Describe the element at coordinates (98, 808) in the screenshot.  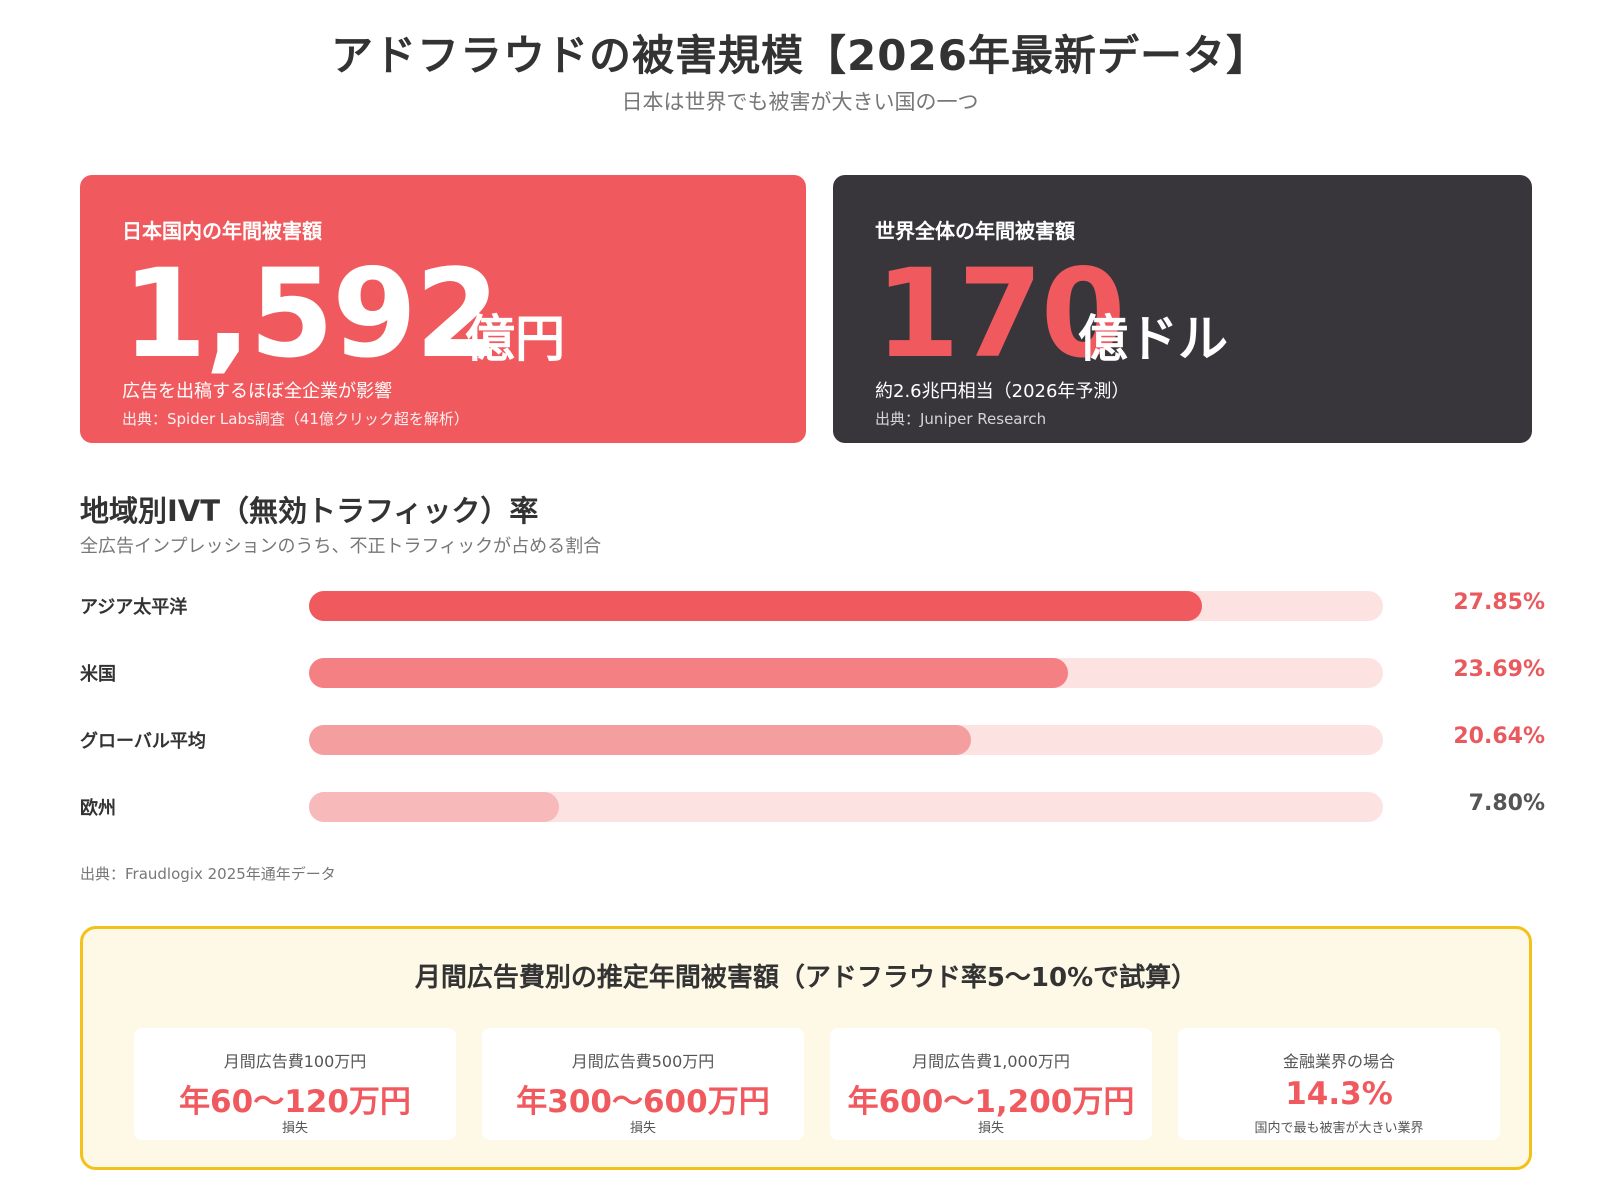
I see `bar-label: 欧州` at that location.